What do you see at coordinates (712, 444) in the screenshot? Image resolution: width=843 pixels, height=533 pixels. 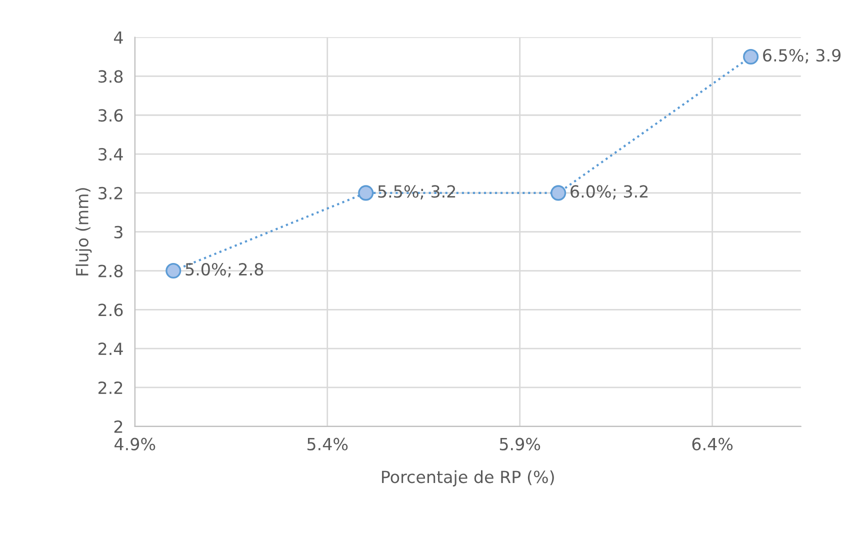 I see `x-tick-label: 6.4%` at bounding box center [712, 444].